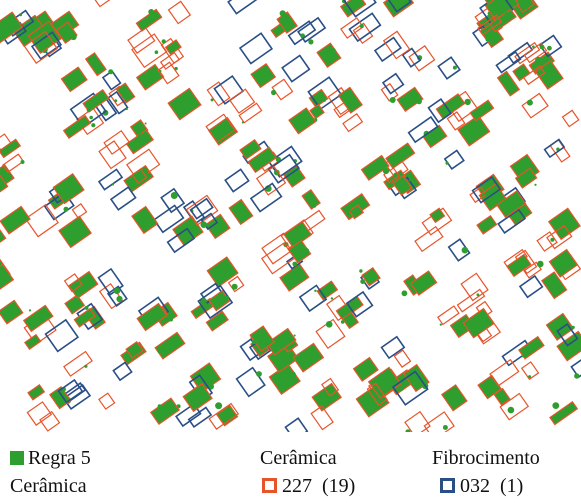  I want to click on fiber-count: (1), so click(512, 486).